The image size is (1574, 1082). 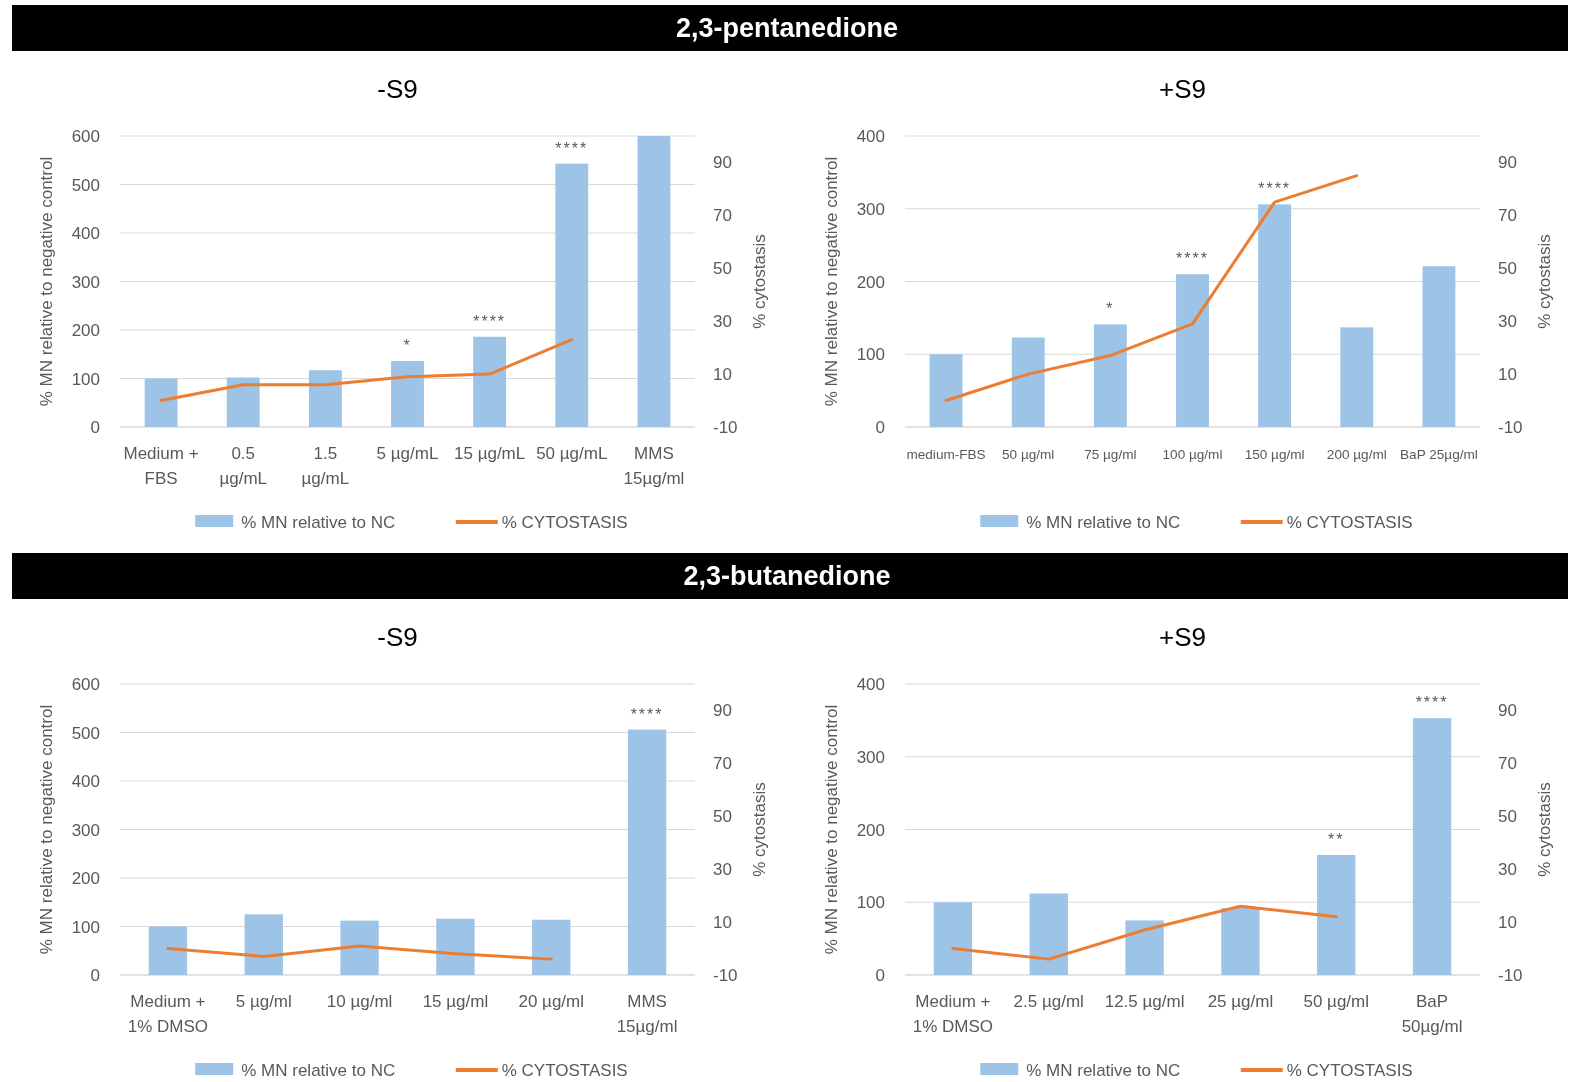 I want to click on x-tick-label: 150 µg/ml, so click(x=1274, y=454).